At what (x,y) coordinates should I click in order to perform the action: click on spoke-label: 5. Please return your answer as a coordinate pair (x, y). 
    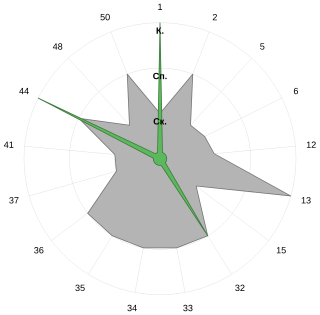
    Looking at the image, I should click on (262, 46).